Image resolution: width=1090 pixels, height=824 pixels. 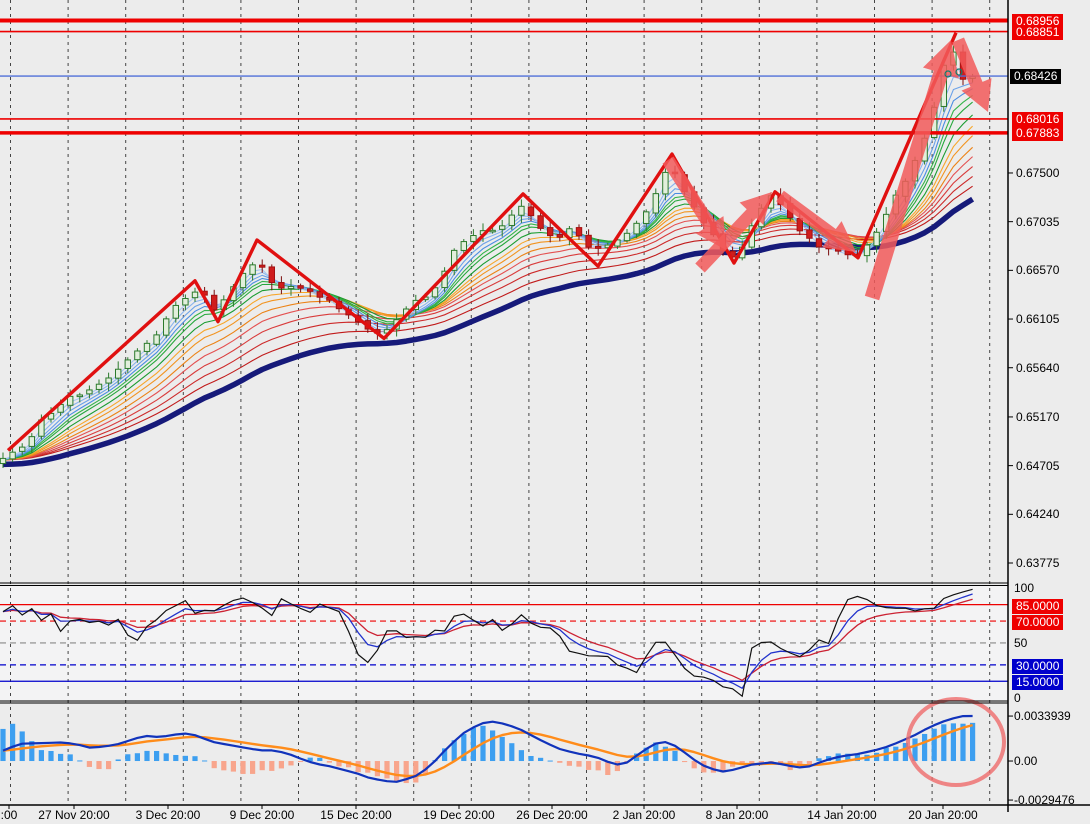 What do you see at coordinates (168, 815) in the screenshot?
I see `time-axis-label: 3 Dec 20:00` at bounding box center [168, 815].